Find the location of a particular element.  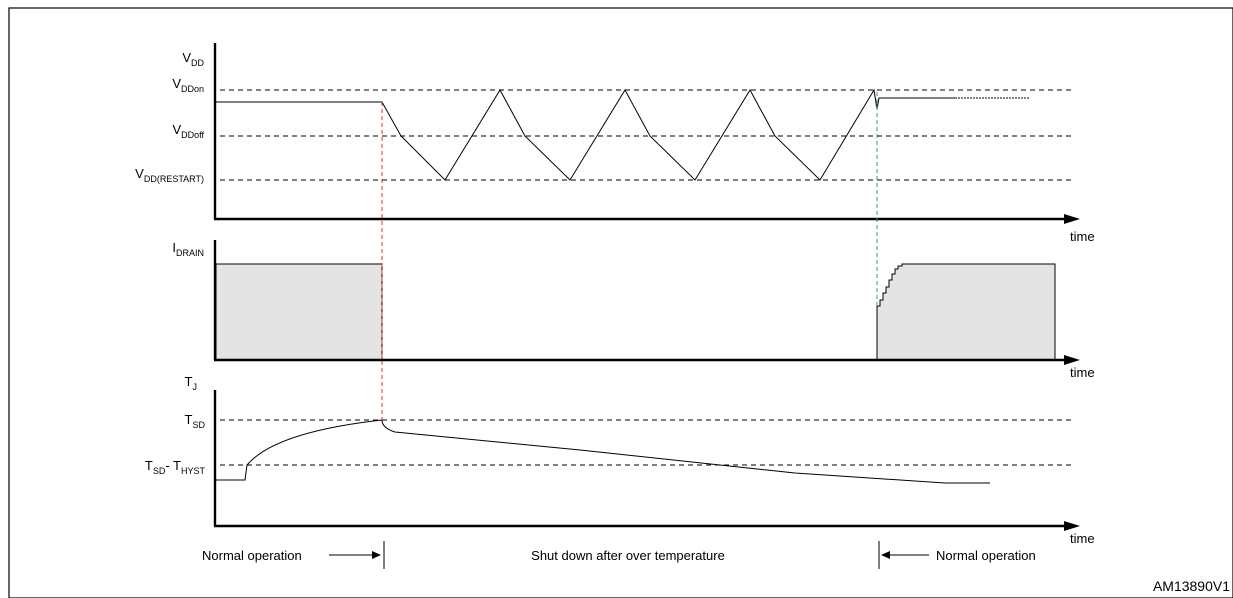

vdd-time-arrow-icon is located at coordinates (1072, 219).